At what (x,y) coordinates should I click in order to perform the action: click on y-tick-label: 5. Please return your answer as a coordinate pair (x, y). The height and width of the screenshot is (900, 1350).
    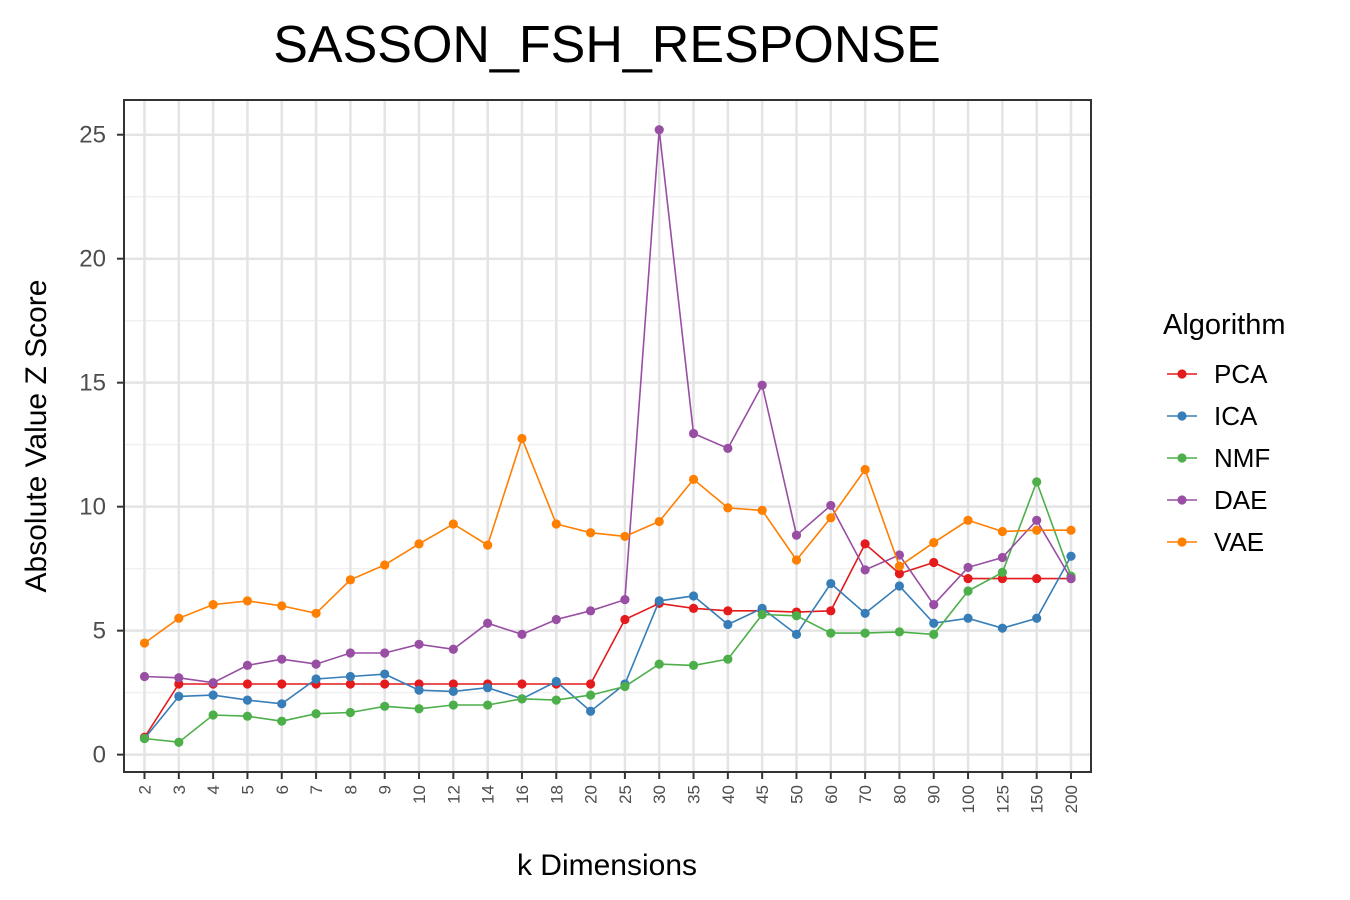
    Looking at the image, I should click on (99, 631).